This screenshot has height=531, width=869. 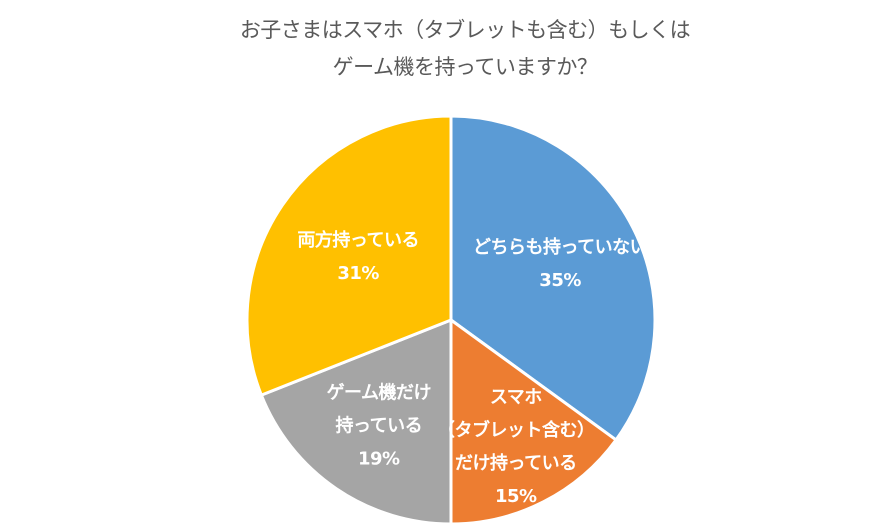 I want to click on pie-slice-both, so click(x=349, y=255).